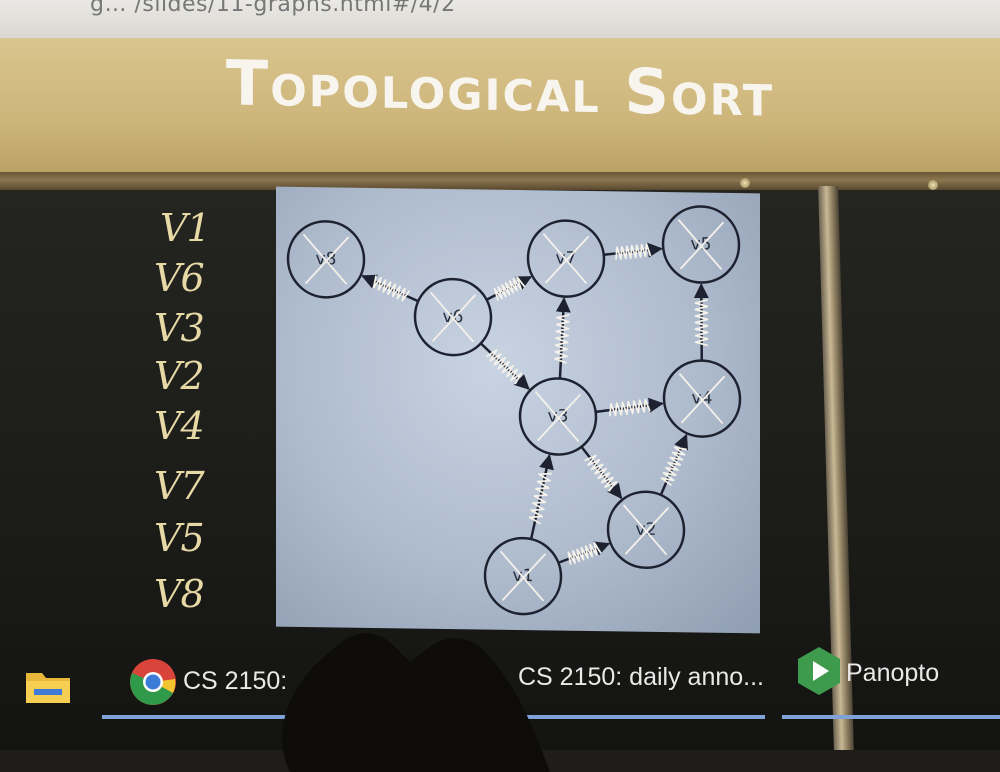  I want to click on graph-node-v2: v2, so click(646, 529).